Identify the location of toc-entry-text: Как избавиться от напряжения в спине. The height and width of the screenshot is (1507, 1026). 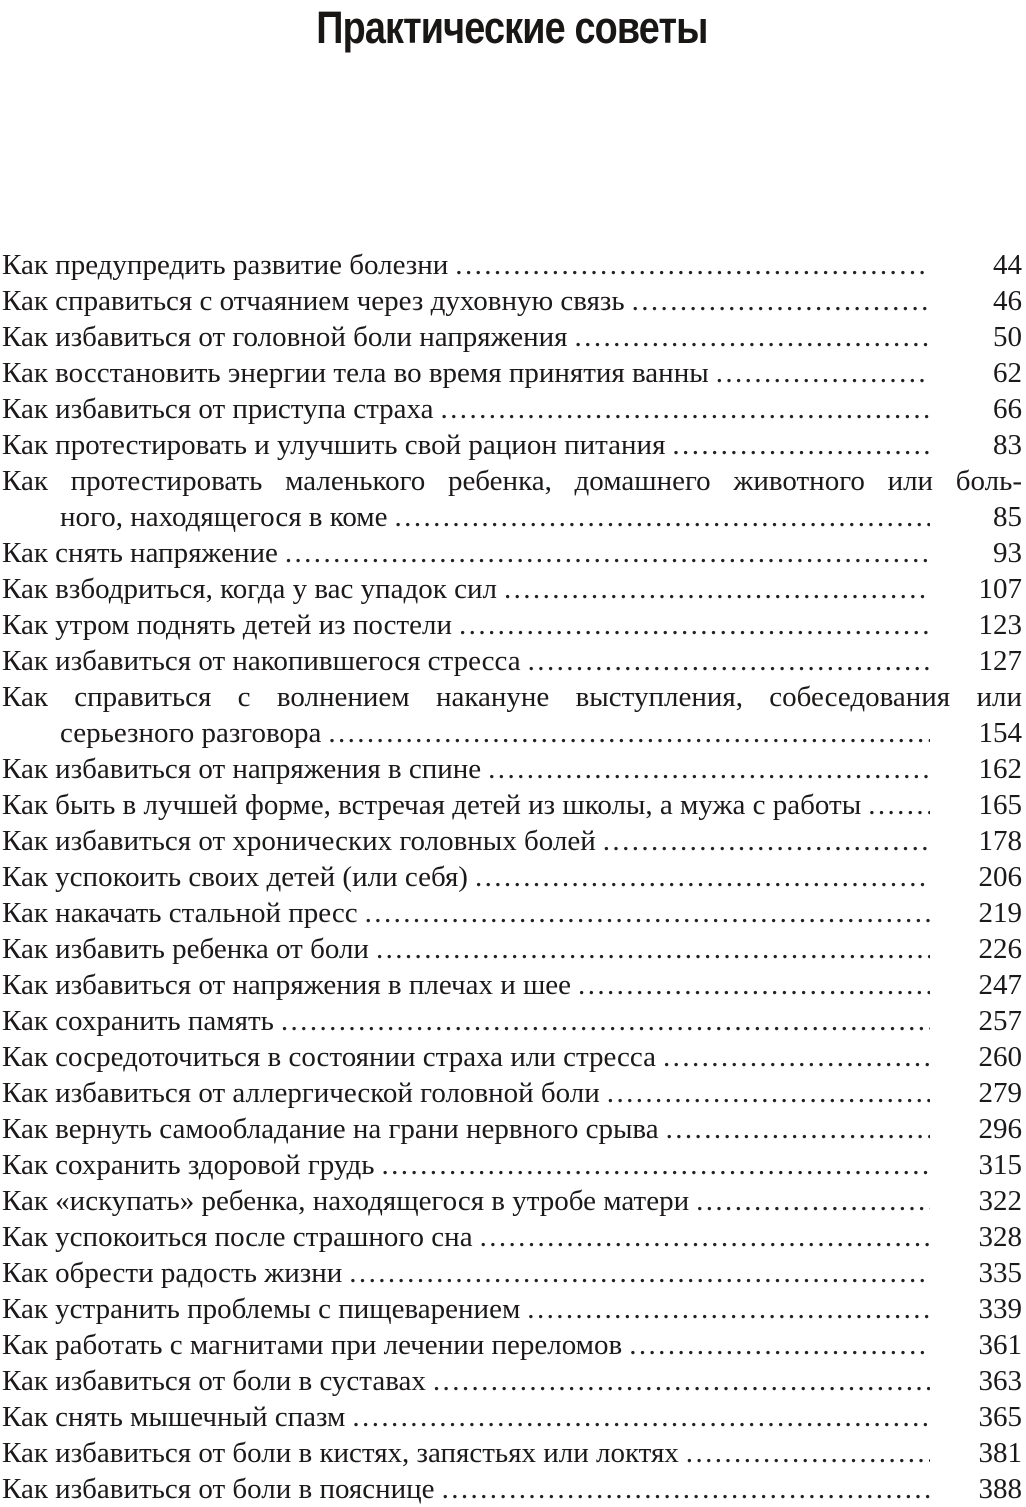
(242, 769).